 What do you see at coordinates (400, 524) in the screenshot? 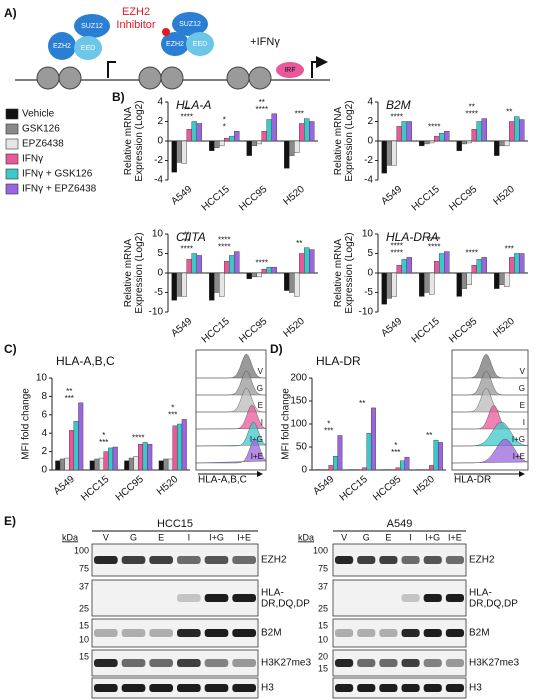
I see `blot-title: A549` at bounding box center [400, 524].